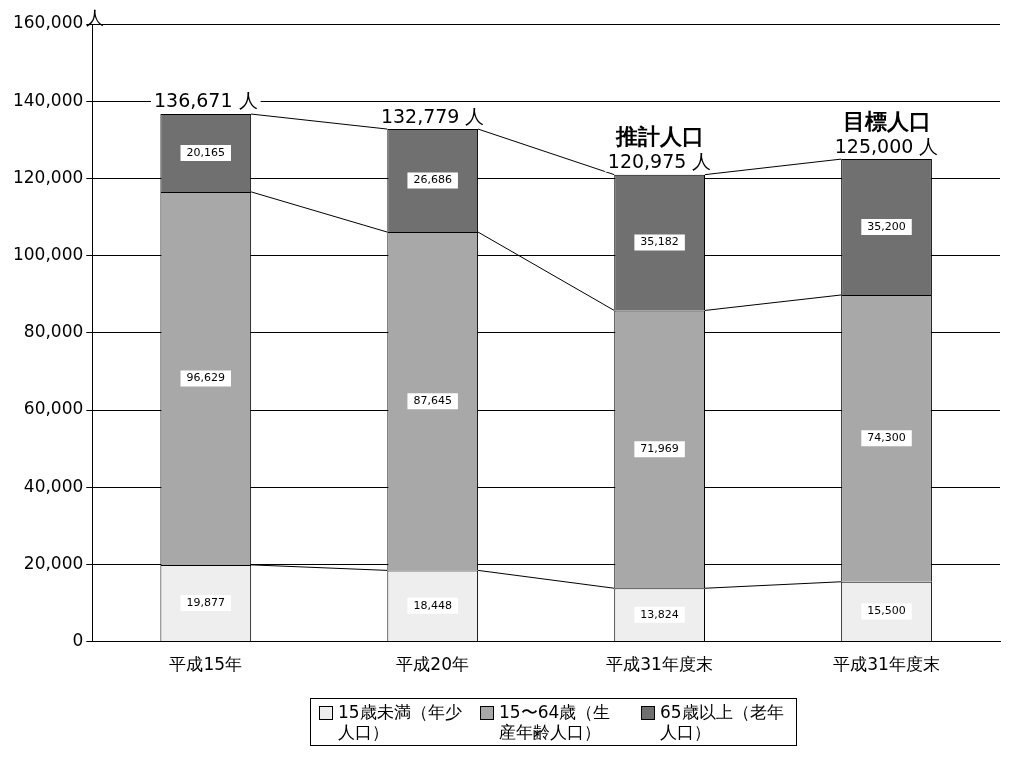 The image size is (1010, 773). What do you see at coordinates (206, 602) in the screenshot?
I see `data-label: 19,877` at bounding box center [206, 602].